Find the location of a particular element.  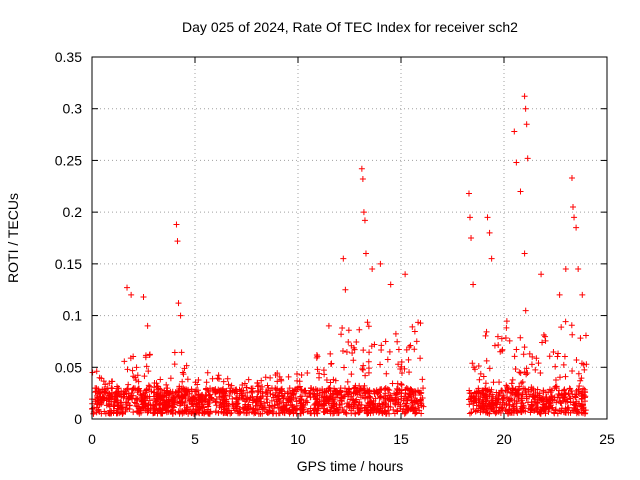

x-axis-label: GPS time / hours is located at coordinates (350, 466).